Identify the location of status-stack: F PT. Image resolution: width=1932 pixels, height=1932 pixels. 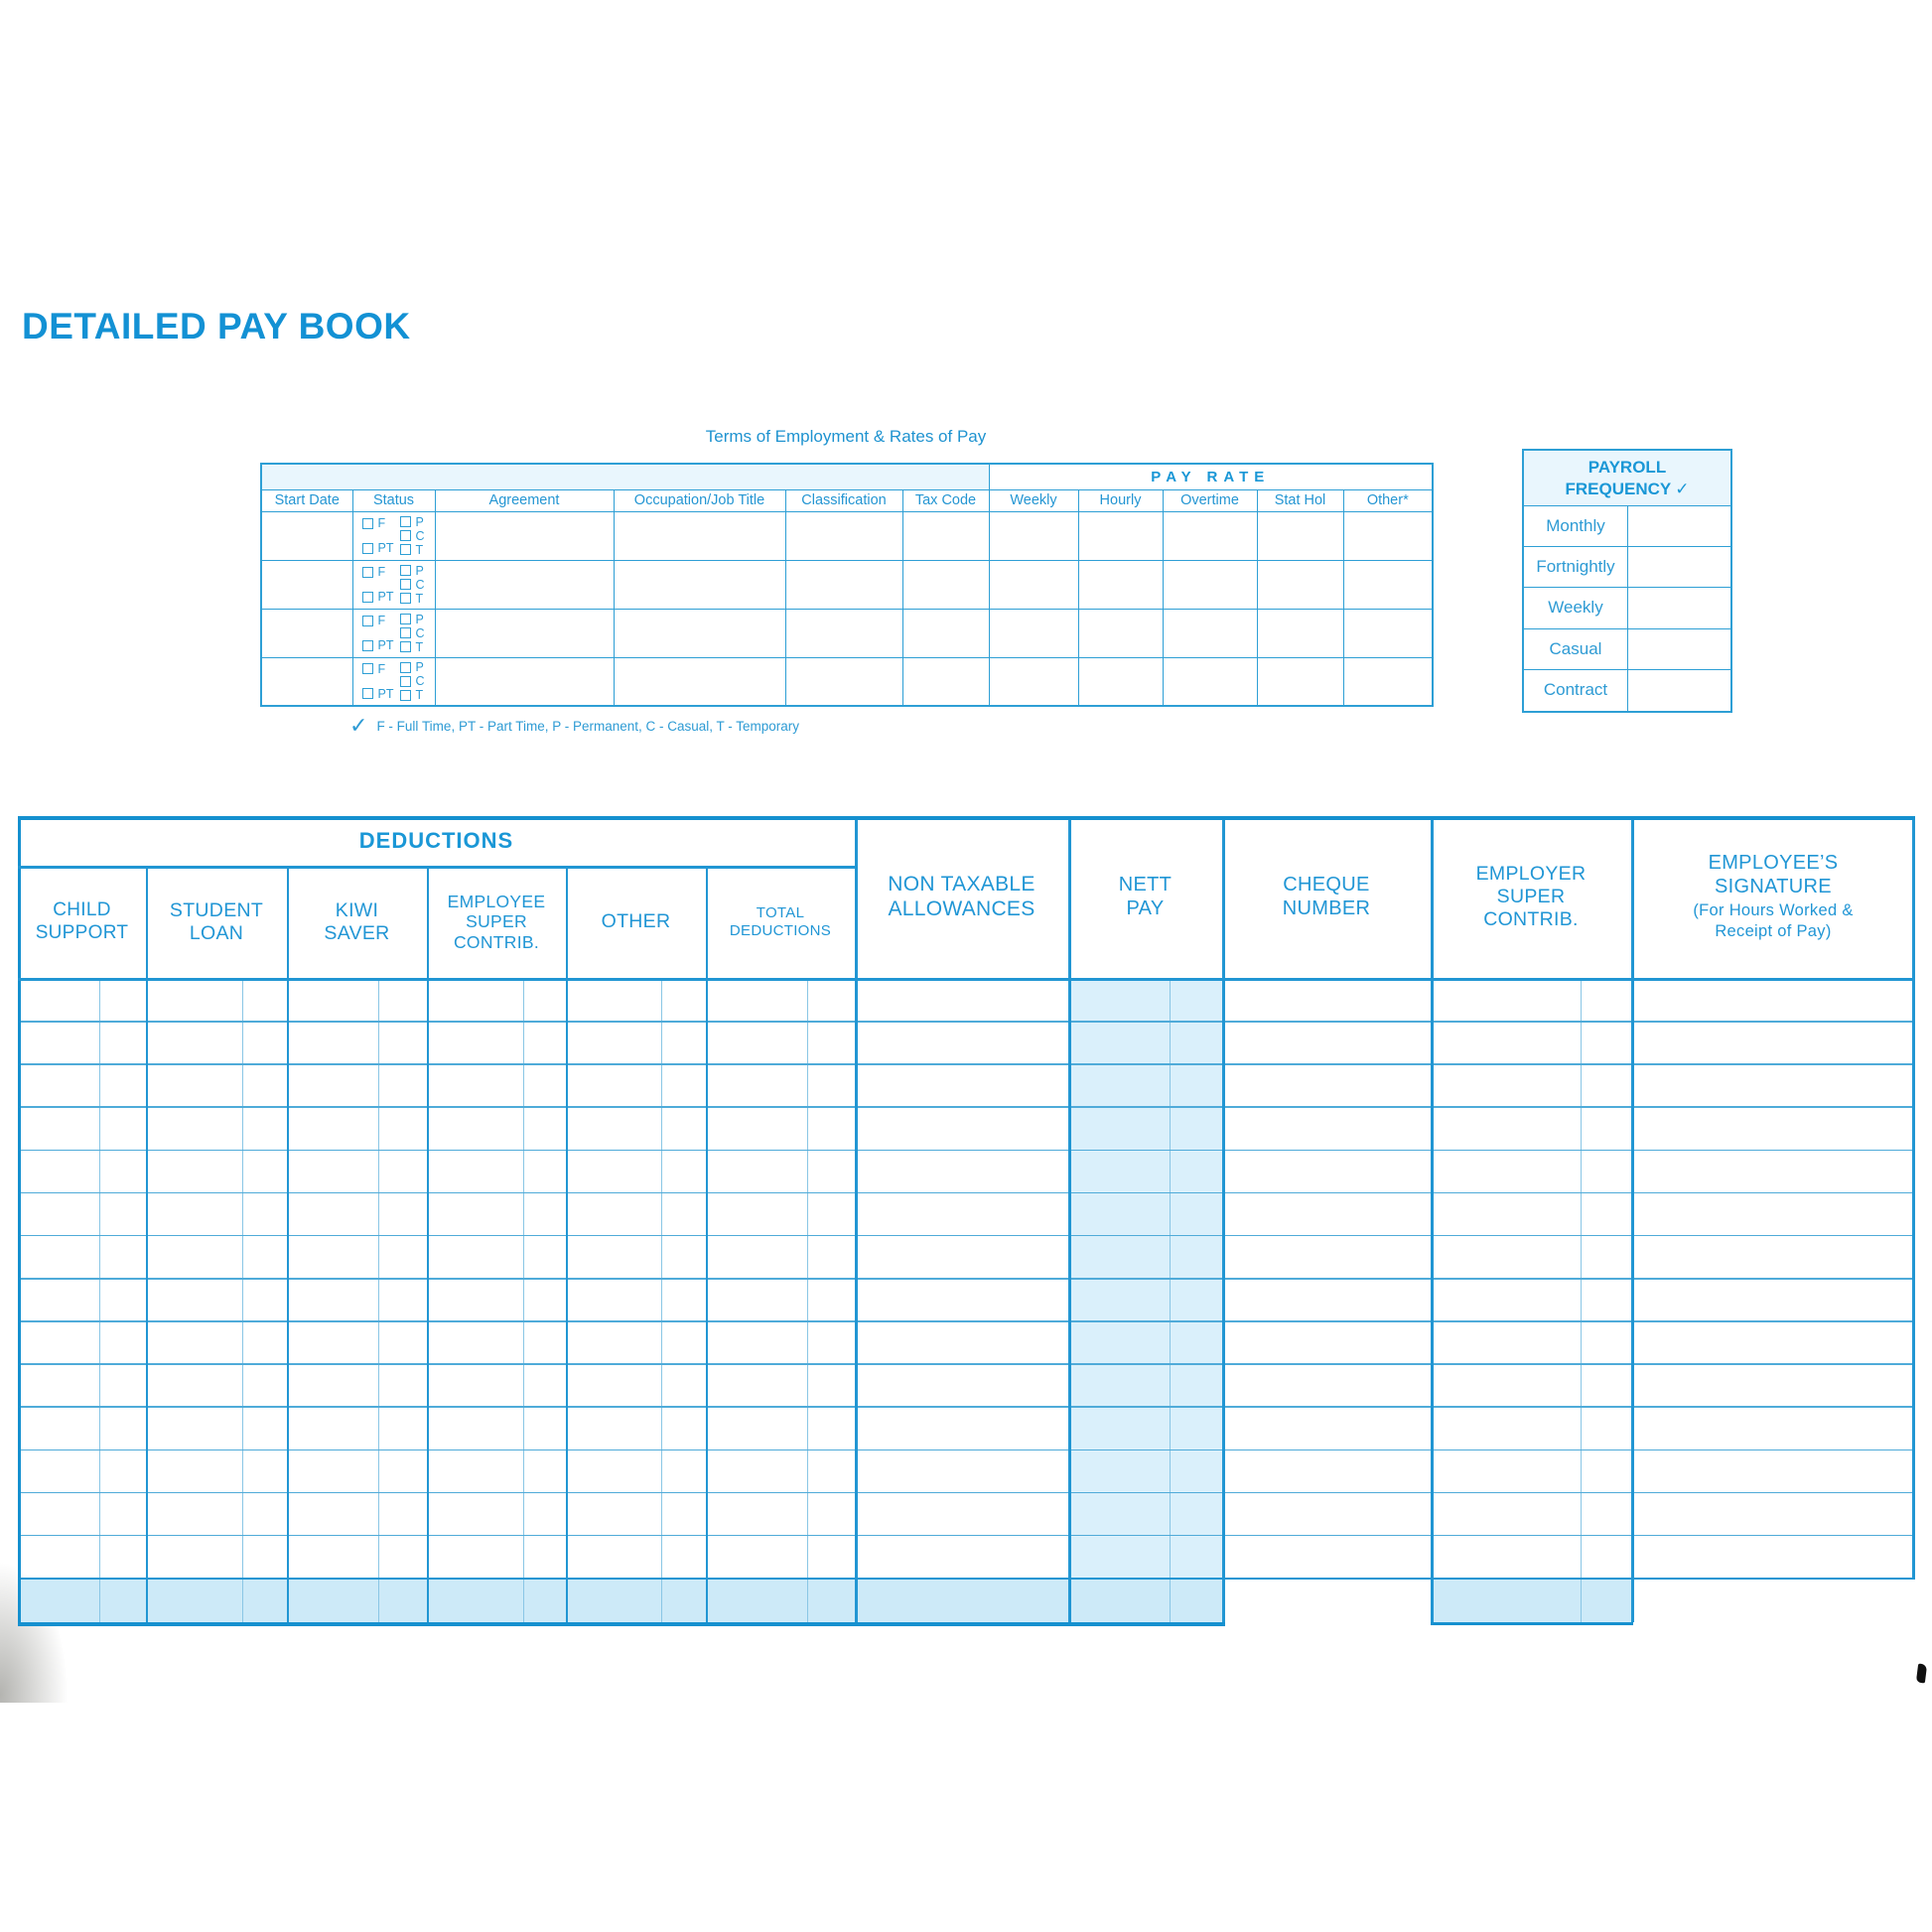
(377, 633).